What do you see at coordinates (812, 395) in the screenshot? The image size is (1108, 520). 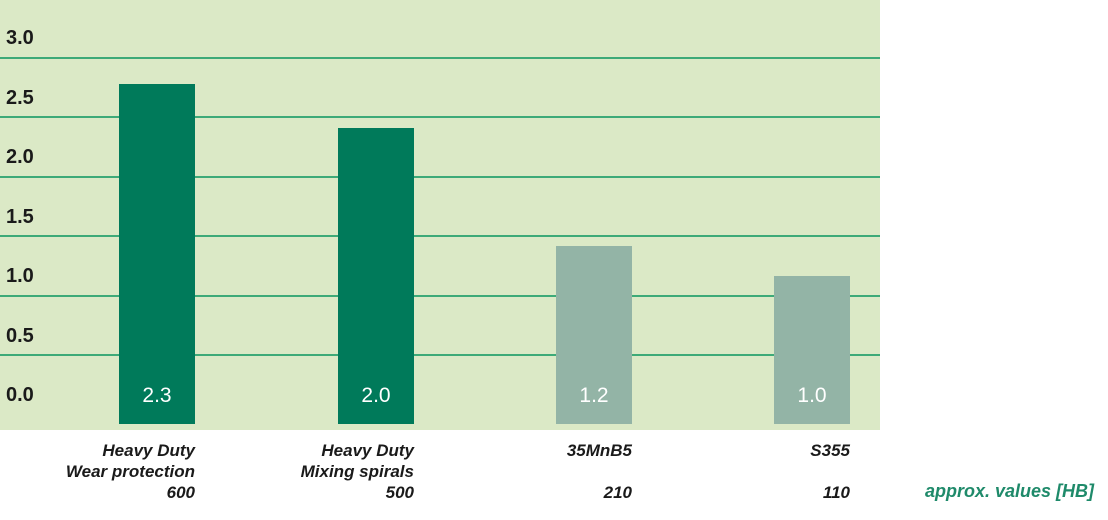 I see `bar-value-label: 1.0` at bounding box center [812, 395].